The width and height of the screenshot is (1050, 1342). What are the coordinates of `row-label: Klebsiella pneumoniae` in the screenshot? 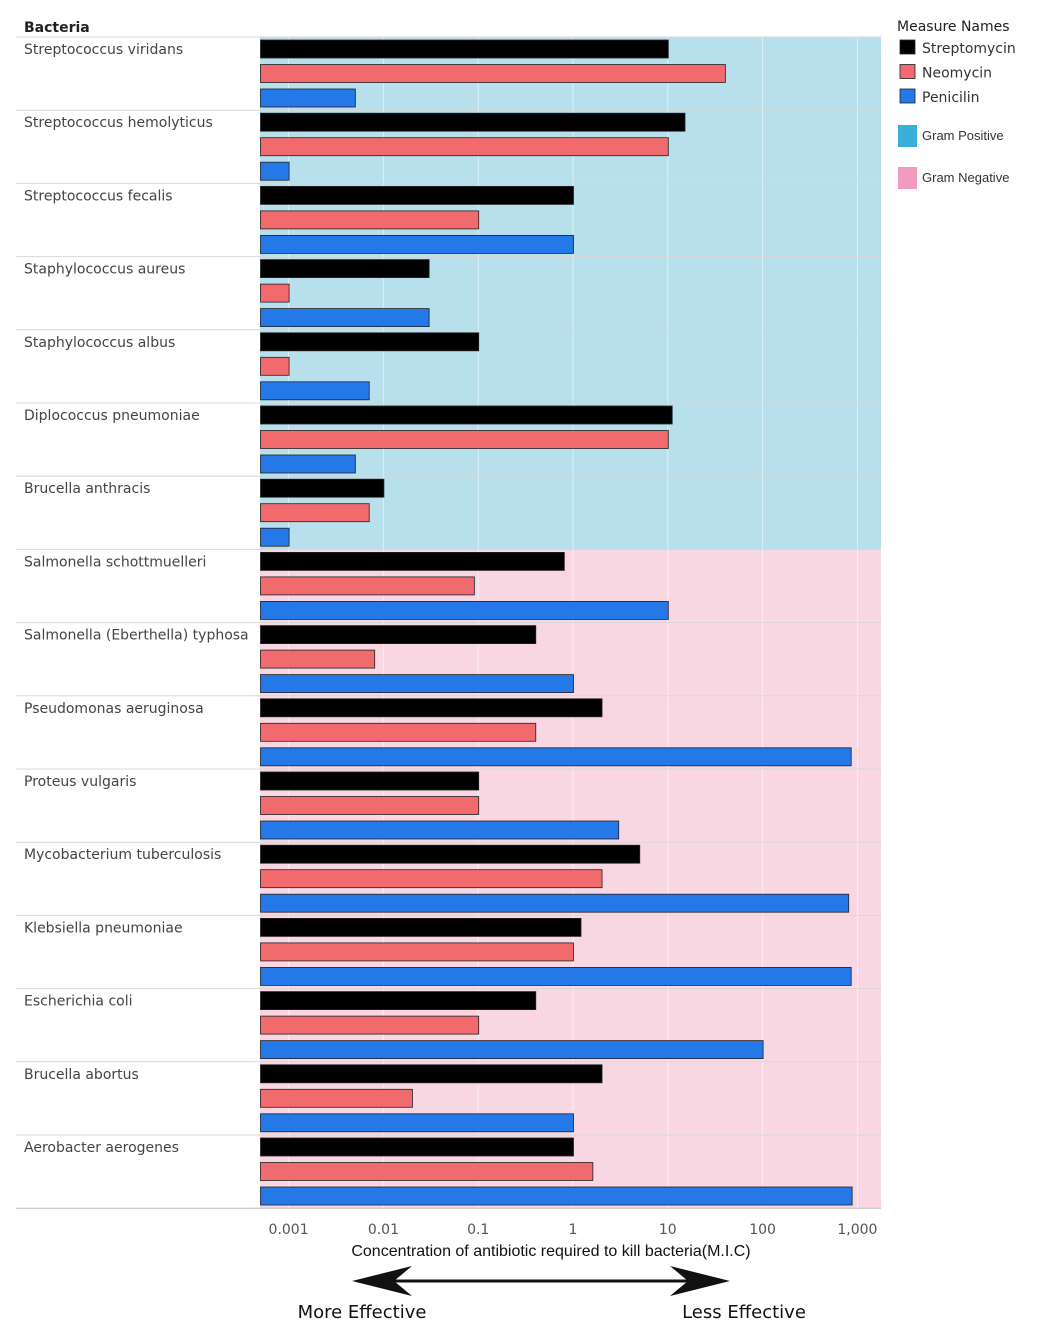 It's located at (103, 928).